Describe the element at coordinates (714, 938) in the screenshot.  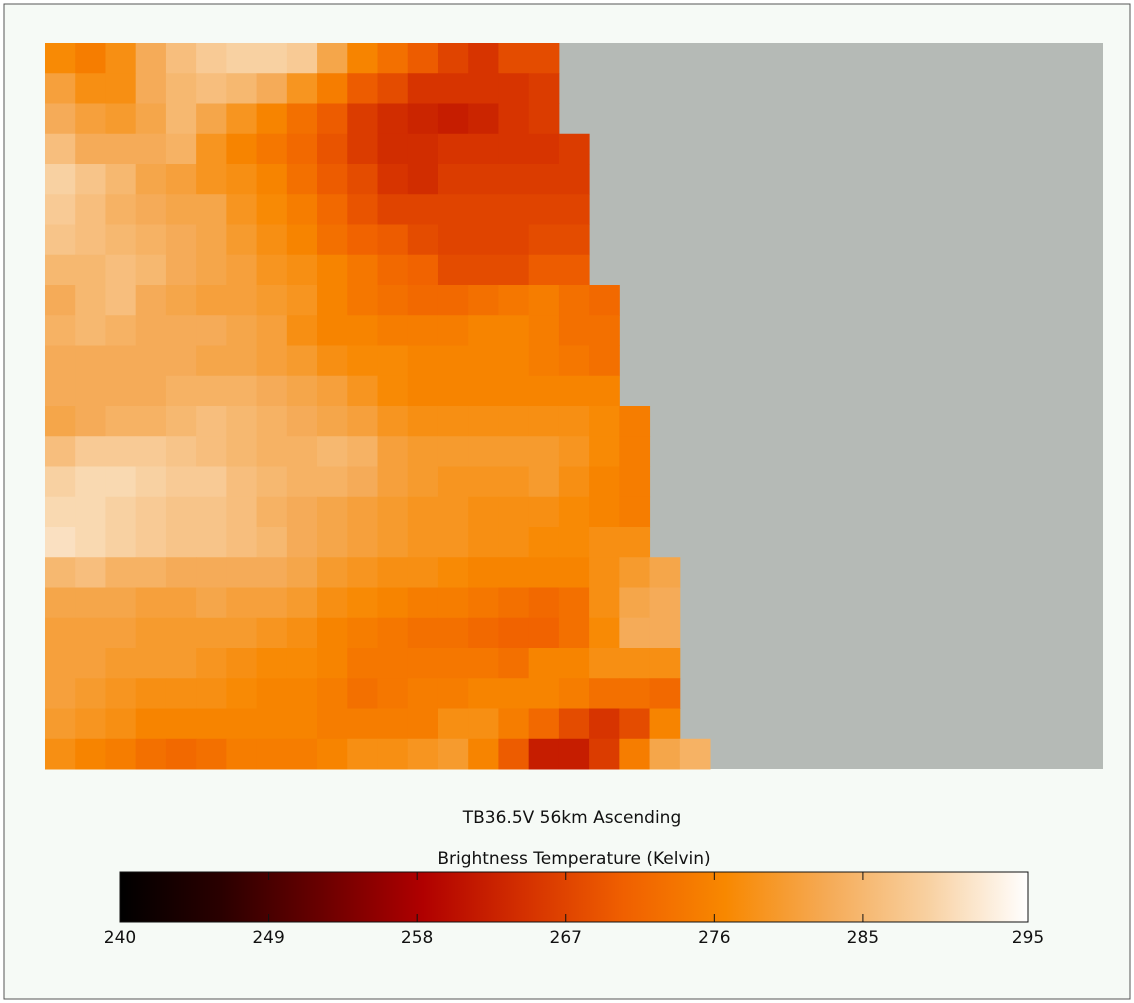
I see `colorbar-tick-label: 276` at that location.